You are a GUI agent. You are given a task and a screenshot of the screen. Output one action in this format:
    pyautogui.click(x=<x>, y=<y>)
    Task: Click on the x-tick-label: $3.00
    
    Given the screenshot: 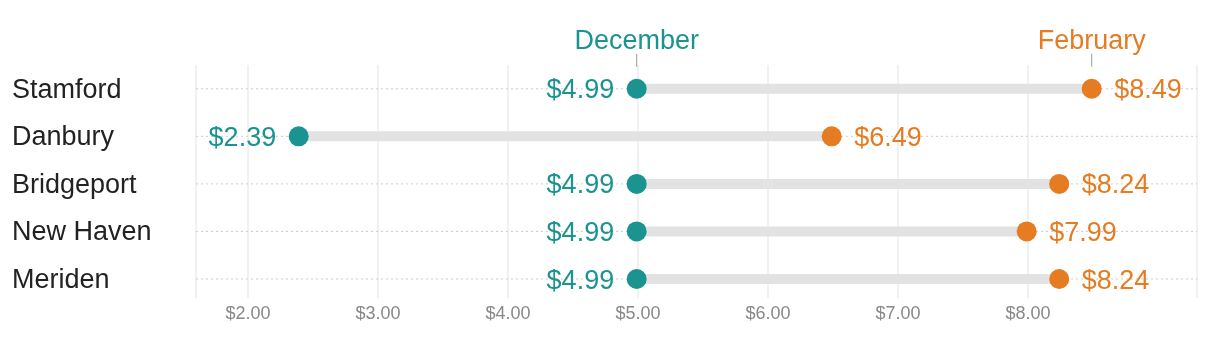 What is the action you would take?
    pyautogui.click(x=378, y=312)
    